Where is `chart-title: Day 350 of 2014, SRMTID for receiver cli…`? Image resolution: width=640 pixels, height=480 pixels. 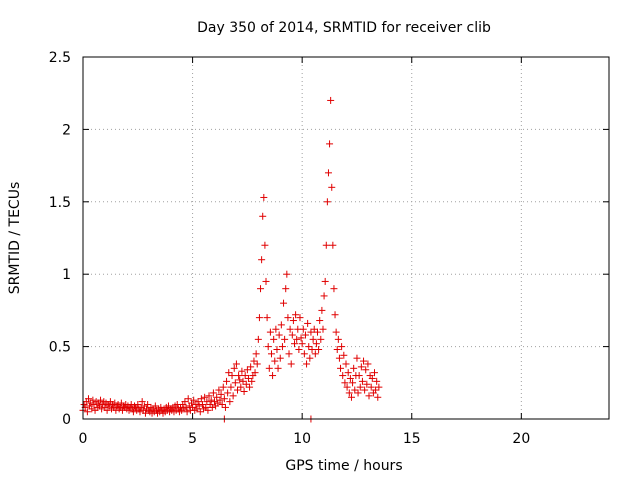
chart-title: Day 350 of 2014, SRMTID for receiver cli… is located at coordinates (344, 28).